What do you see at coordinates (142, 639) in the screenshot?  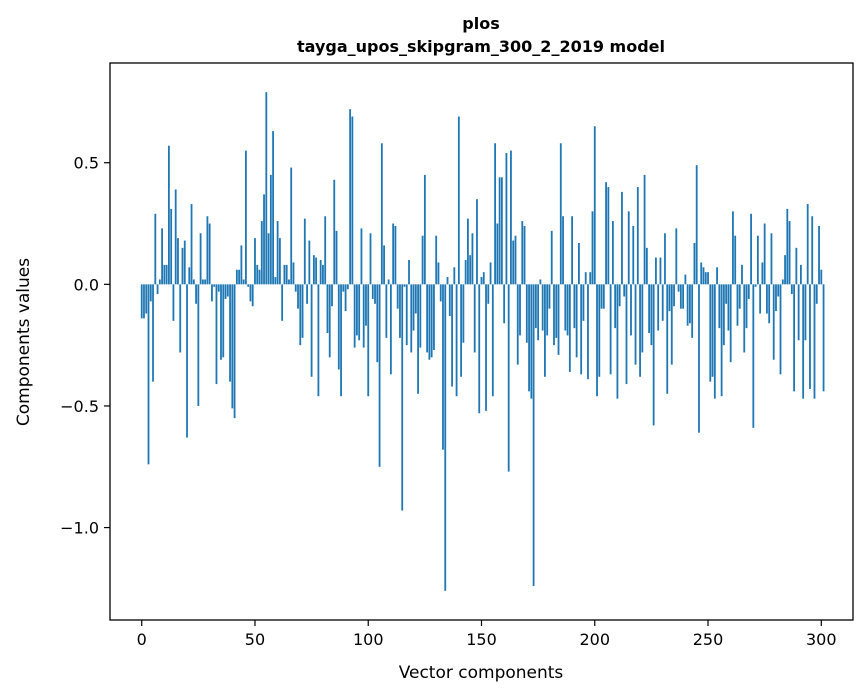 I see `x-tick-label: 0` at bounding box center [142, 639].